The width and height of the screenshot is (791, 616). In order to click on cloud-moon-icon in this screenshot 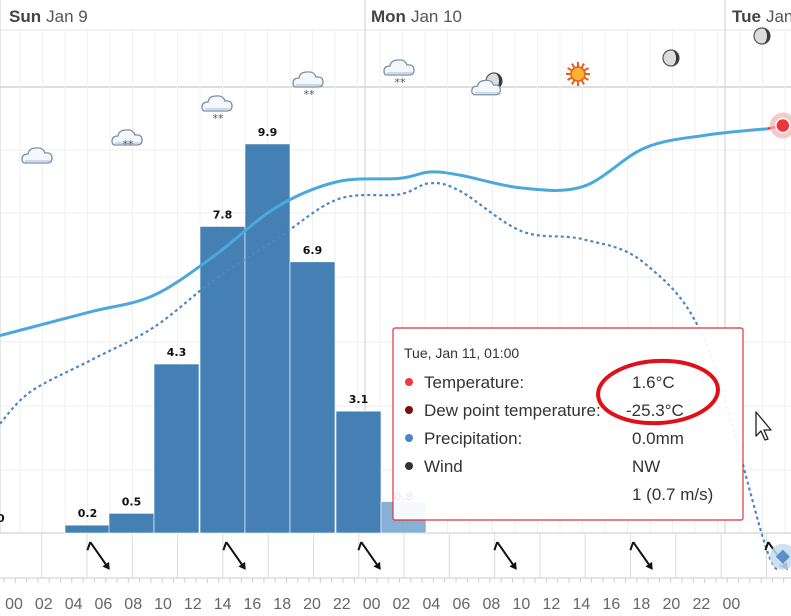, I will do `click(487, 84)`.